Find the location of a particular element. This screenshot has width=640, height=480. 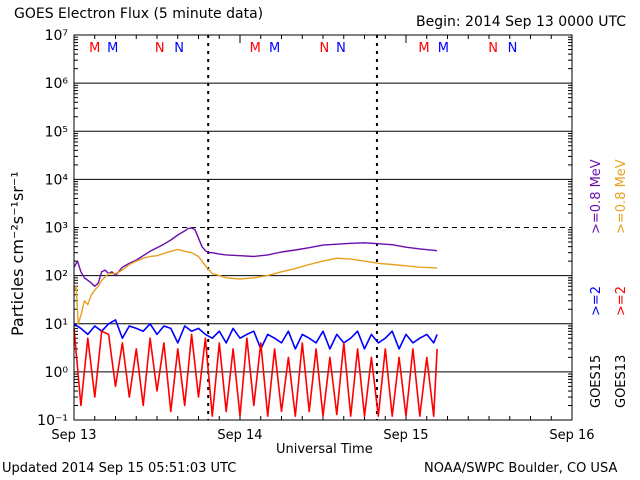

x-tick-label: Sep 13 is located at coordinates (73, 435).